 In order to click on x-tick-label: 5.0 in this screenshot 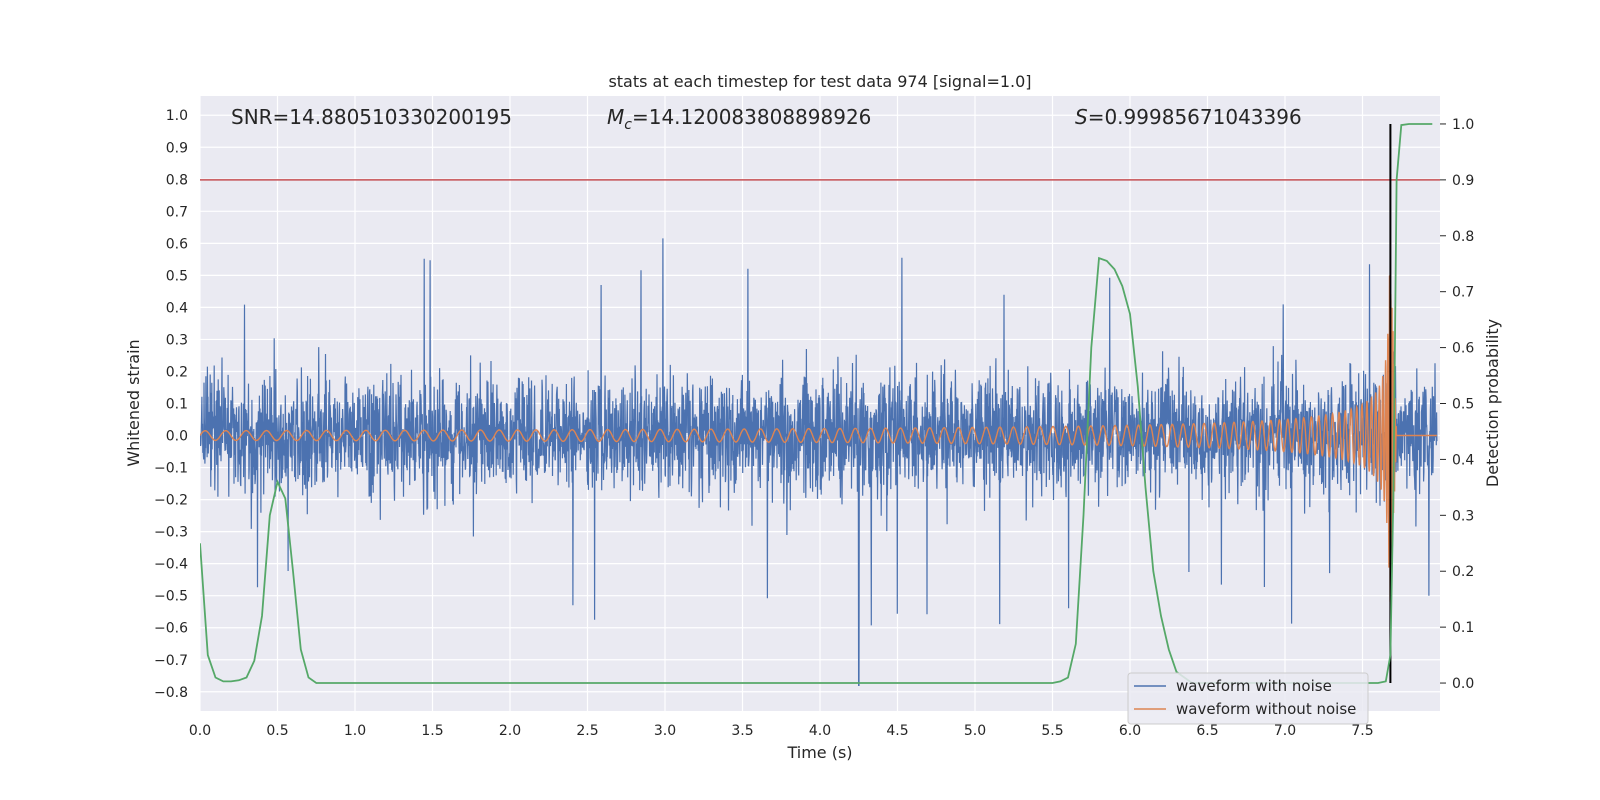, I will do `click(975, 731)`.